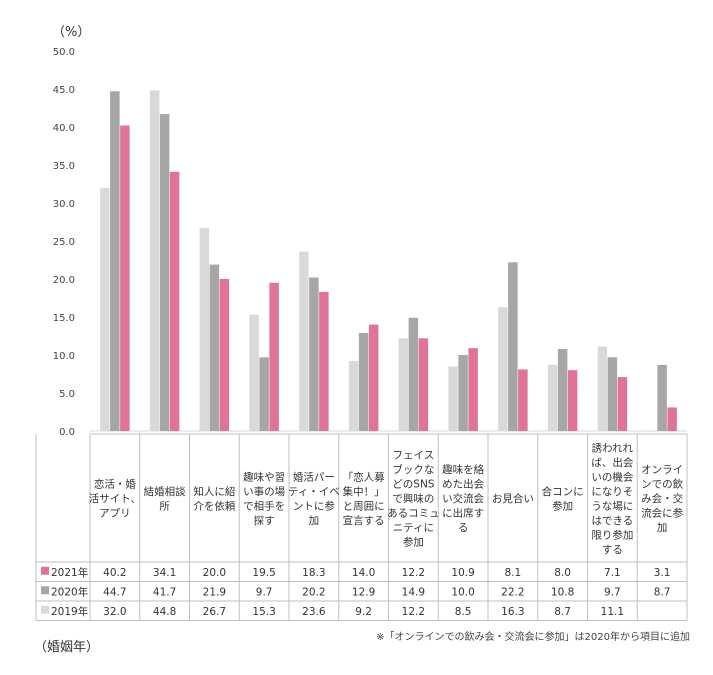 Image resolution: width=713 pixels, height=675 pixels. I want to click on data-label-2021年-11: 3.1, so click(662, 573).